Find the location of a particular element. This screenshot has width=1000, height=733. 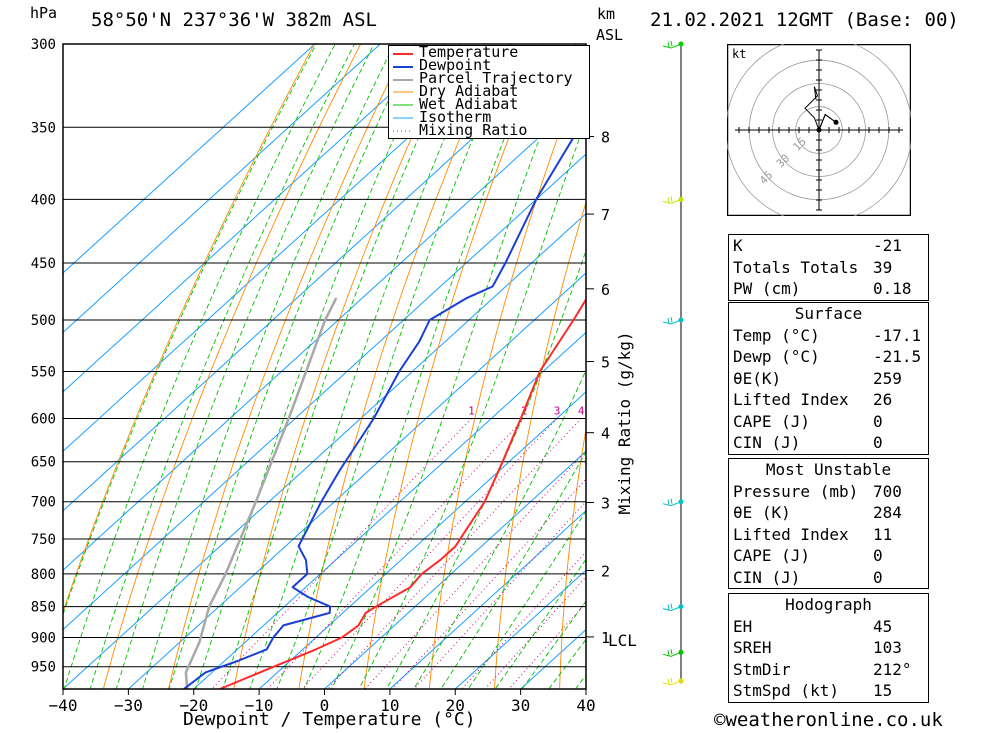

surface-value: -21.5 is located at coordinates (897, 356).